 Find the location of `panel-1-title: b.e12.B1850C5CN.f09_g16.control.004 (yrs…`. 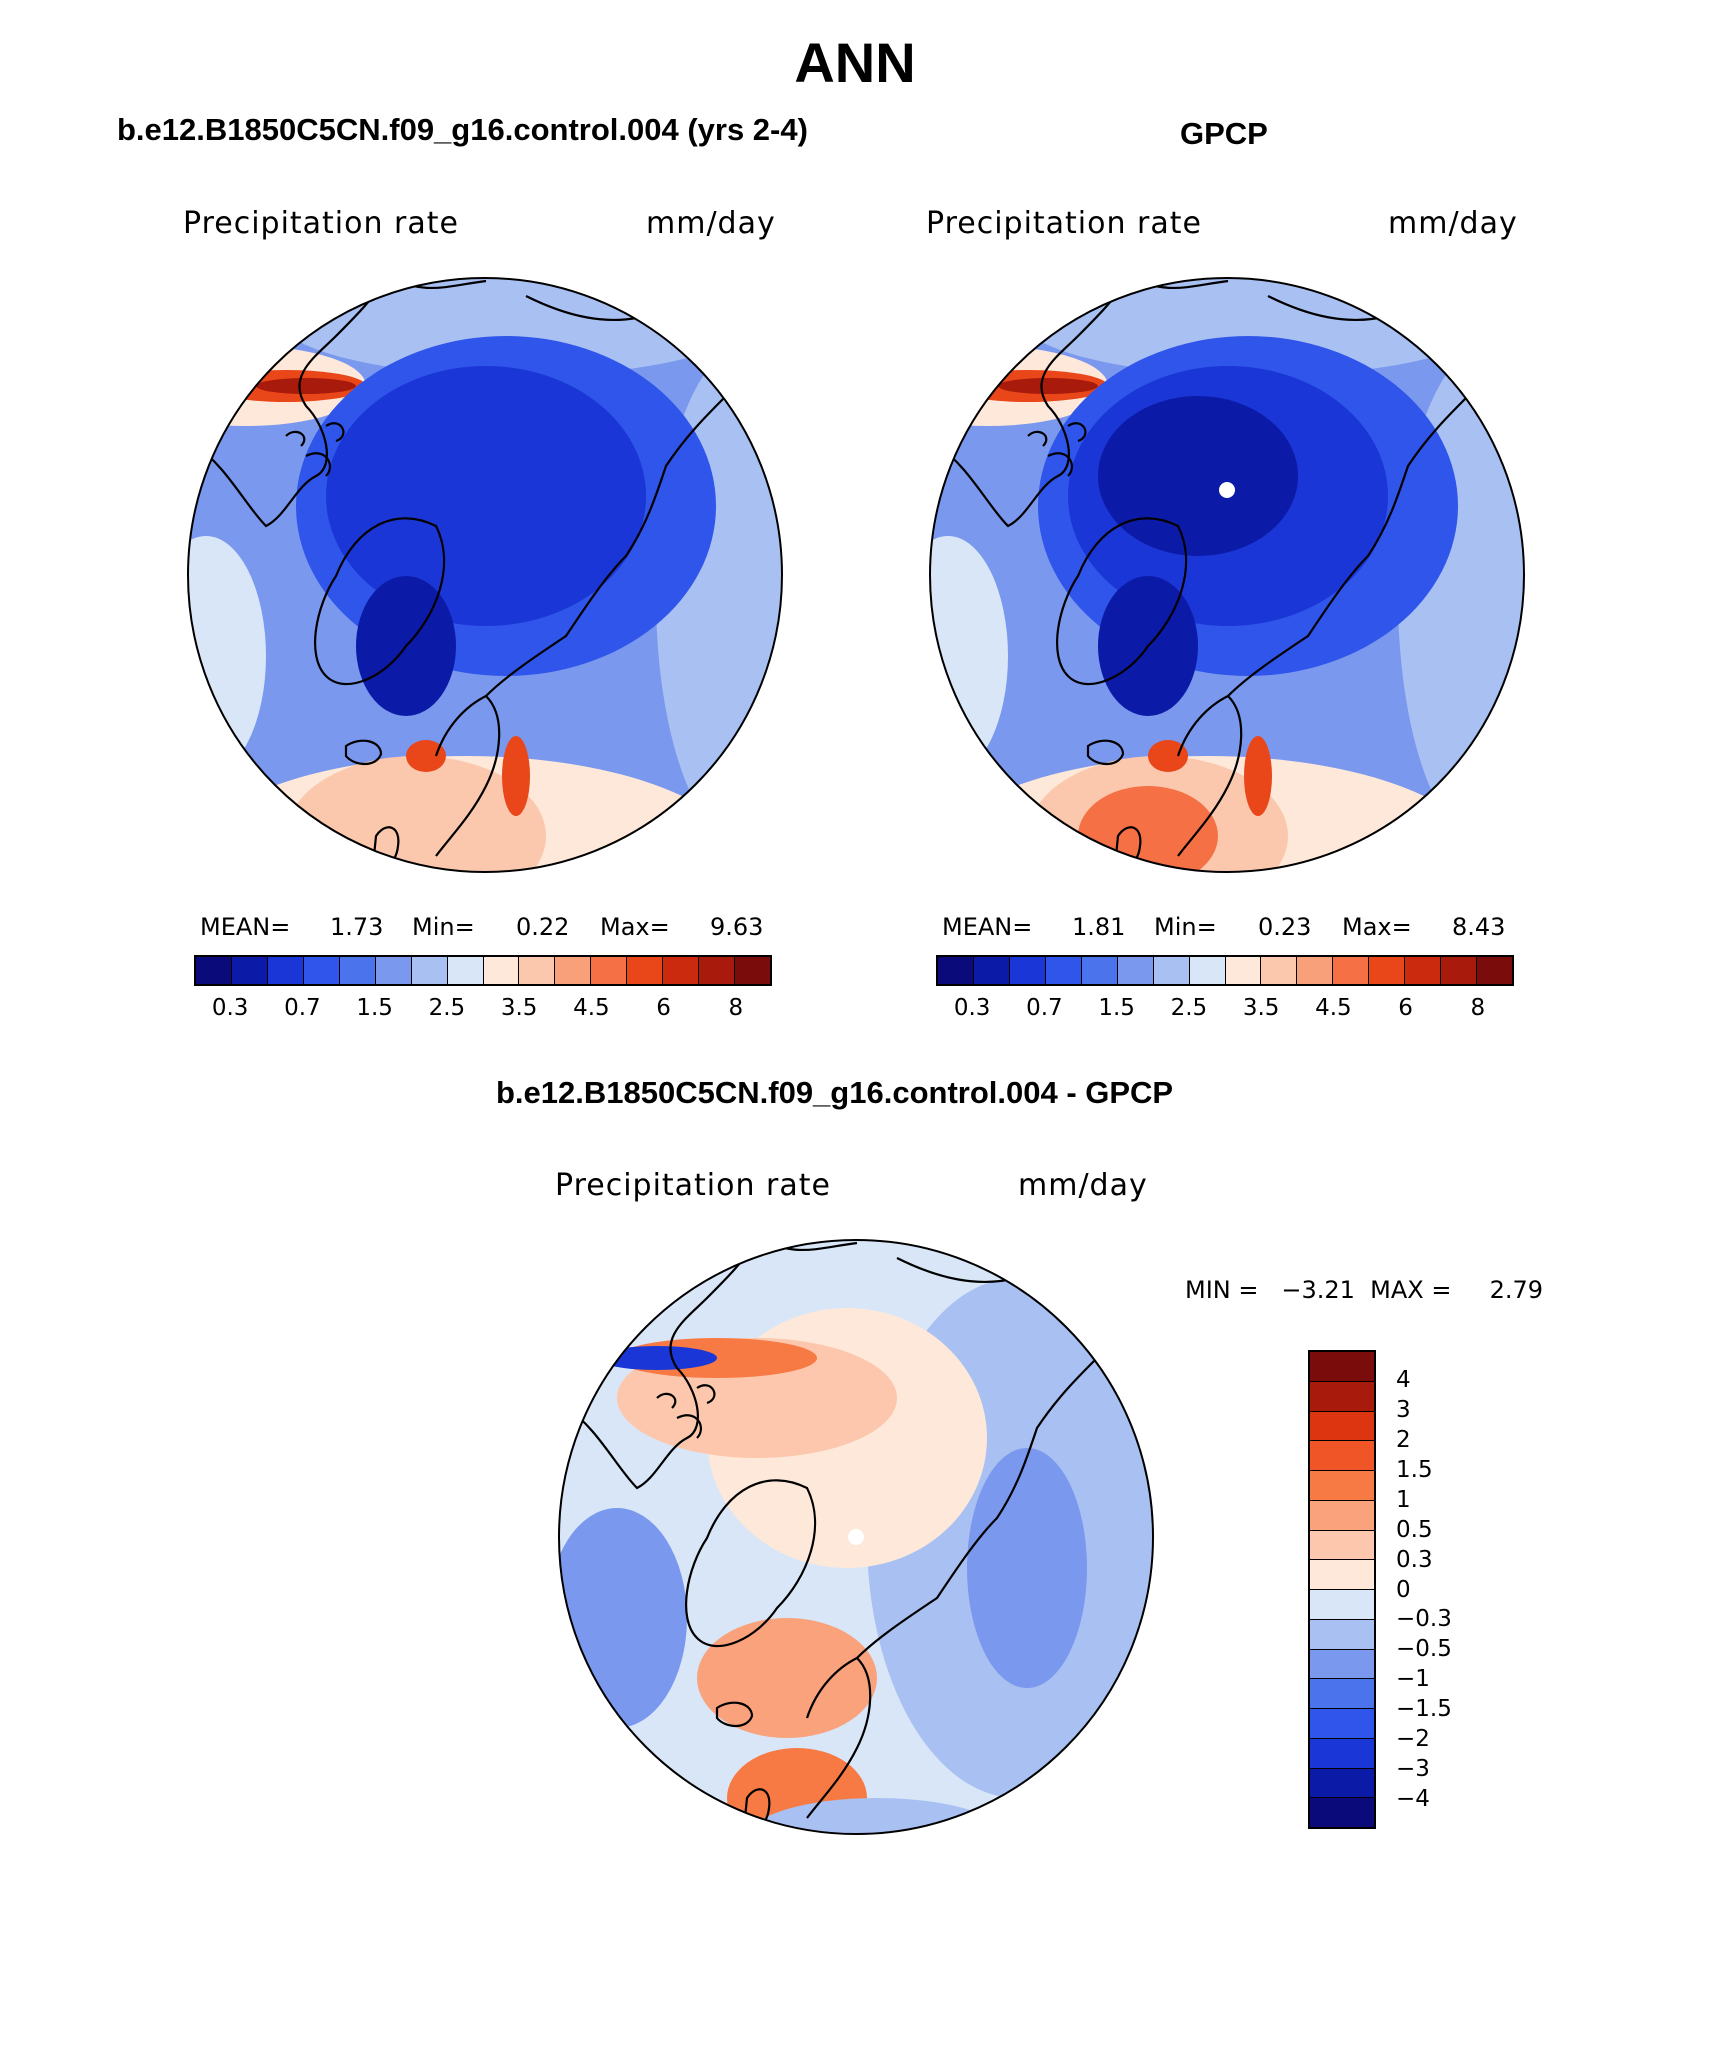

panel-1-title: b.e12.B1850C5CN.f09_g16.control.004 (yrs… is located at coordinates (462, 129).